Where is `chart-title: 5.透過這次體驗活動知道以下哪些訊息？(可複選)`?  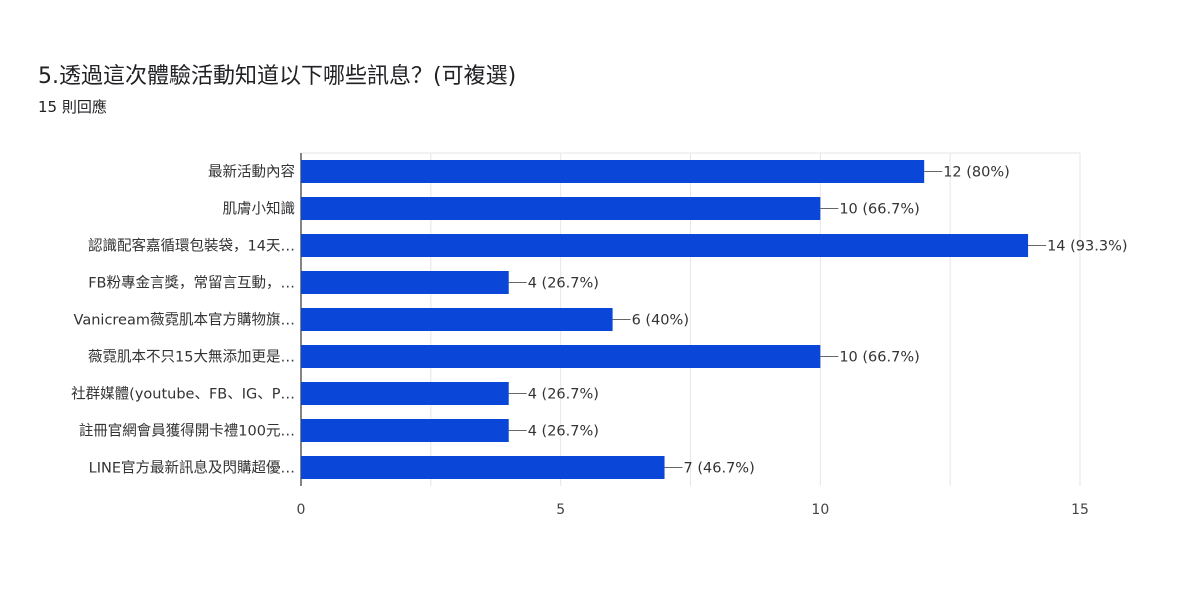 chart-title: 5.透過這次體驗活動知道以下哪些訊息？(可複選) is located at coordinates (277, 76).